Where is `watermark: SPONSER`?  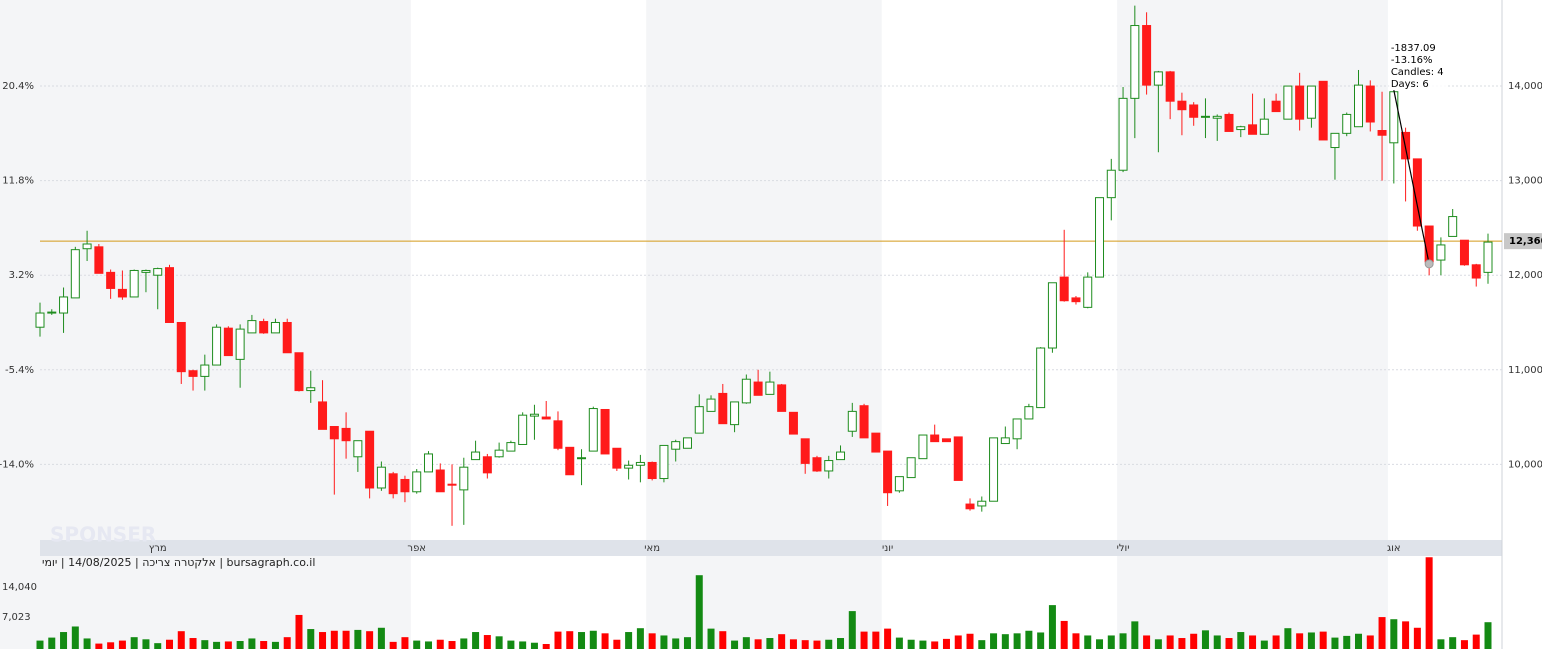
watermark: SPONSER is located at coordinates (103, 535).